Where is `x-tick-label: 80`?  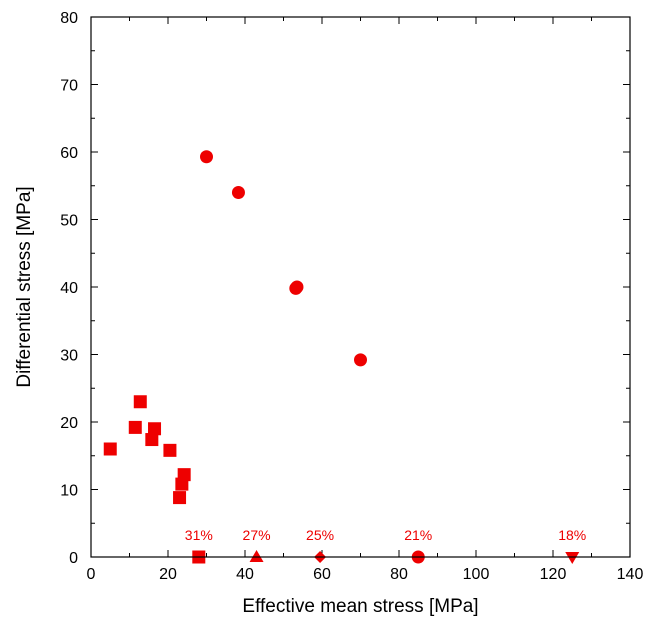
x-tick-label: 80 is located at coordinates (399, 574).